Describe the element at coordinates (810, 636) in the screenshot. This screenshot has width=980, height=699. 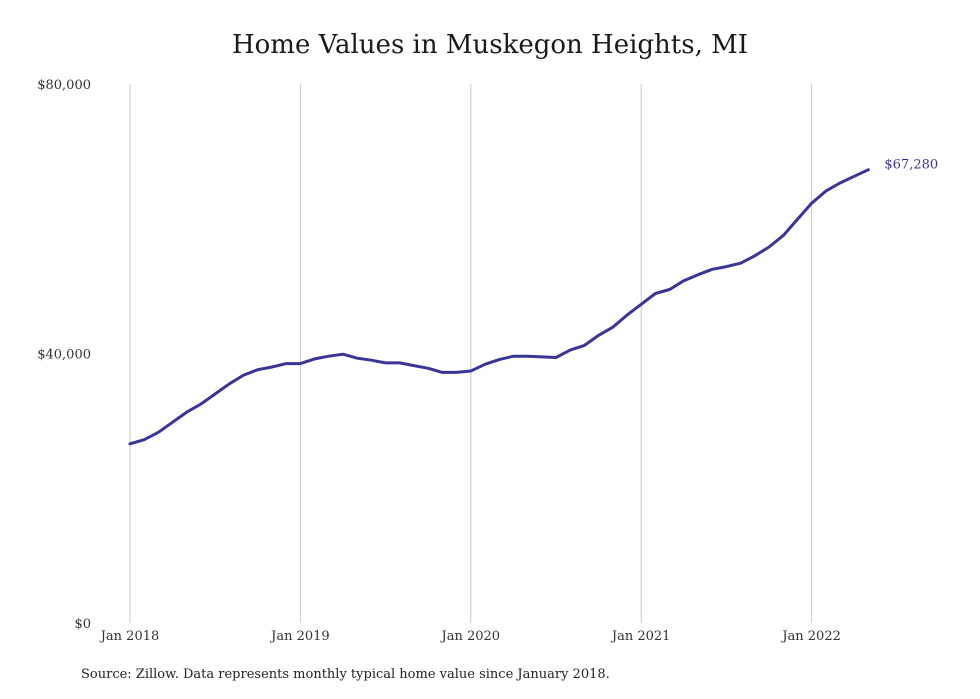
I see `x-tick-label: Jan 2022` at that location.